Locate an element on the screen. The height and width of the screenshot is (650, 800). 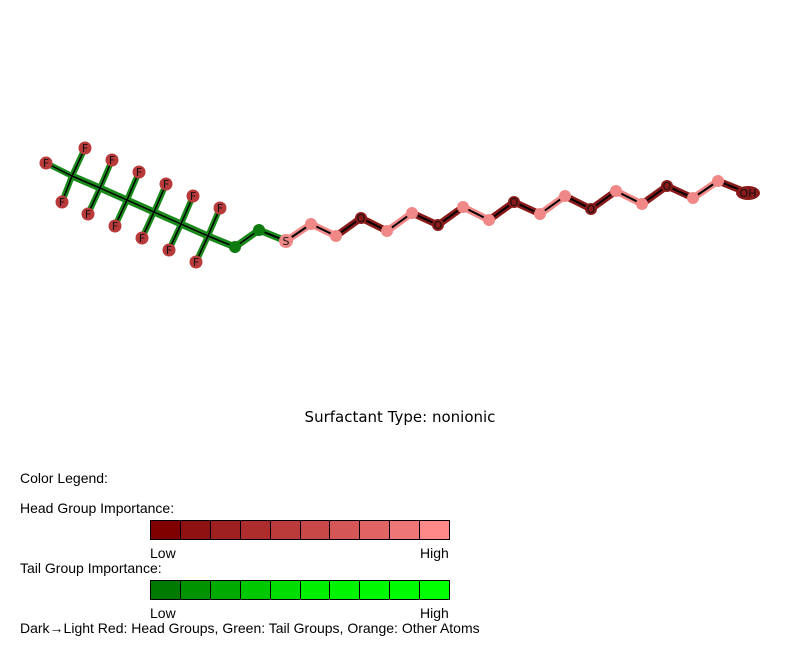
tail-legend-title: Tail Group Importance: is located at coordinates (91, 568).